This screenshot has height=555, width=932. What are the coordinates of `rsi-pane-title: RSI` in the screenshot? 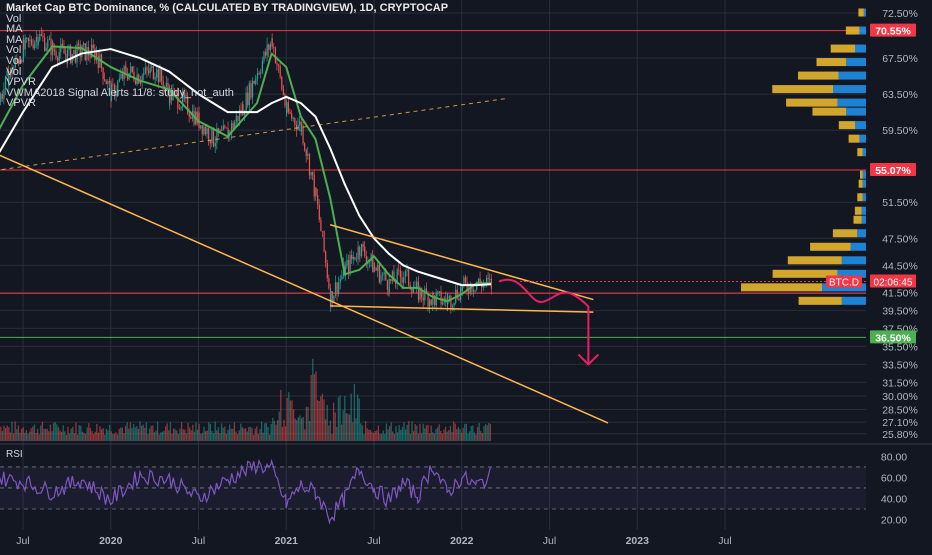 It's located at (14, 454).